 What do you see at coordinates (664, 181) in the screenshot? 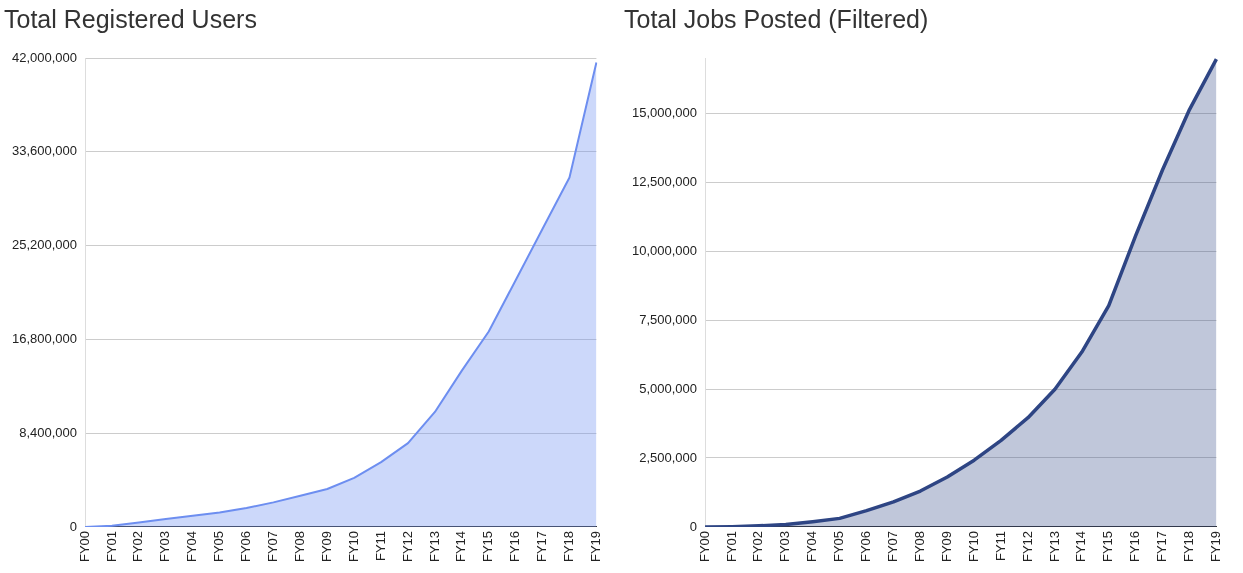
I see `y-tick-label: 12,500,000` at bounding box center [664, 181].